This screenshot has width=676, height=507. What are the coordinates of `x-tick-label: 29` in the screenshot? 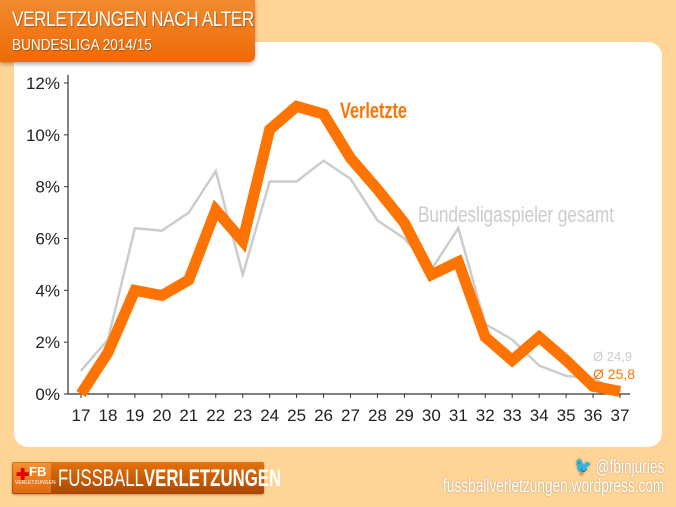 It's located at (404, 415).